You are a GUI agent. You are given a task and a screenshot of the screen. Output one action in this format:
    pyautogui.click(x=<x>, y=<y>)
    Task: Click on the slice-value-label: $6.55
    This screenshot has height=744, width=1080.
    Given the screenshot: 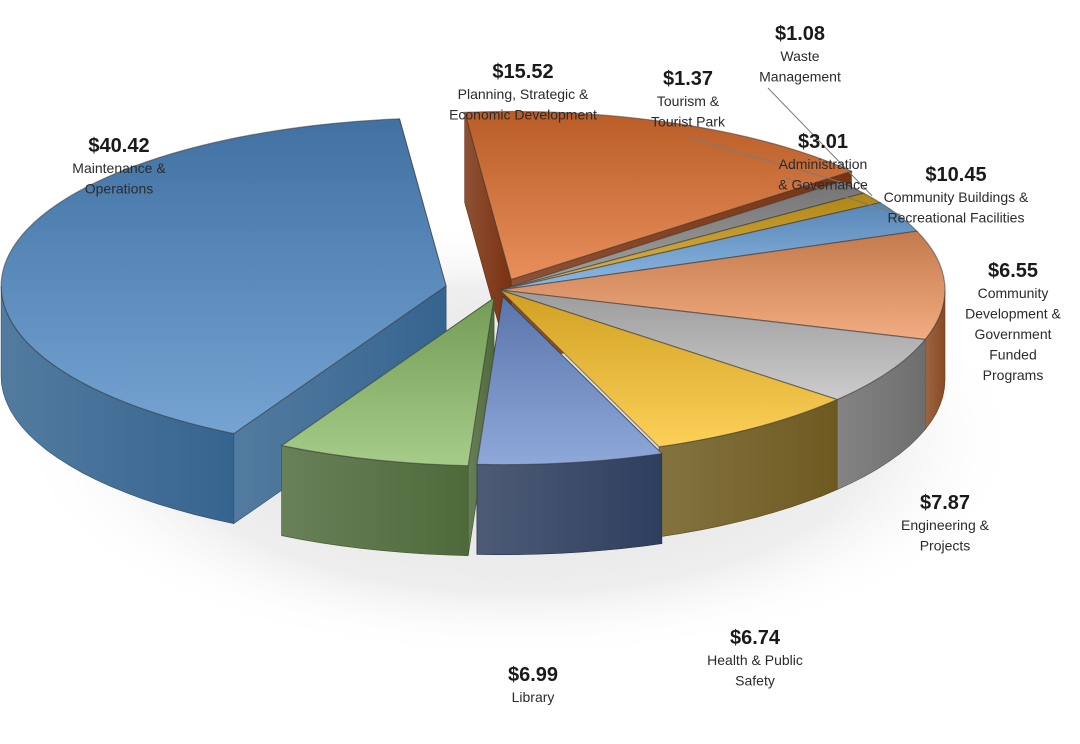 What is the action you would take?
    pyautogui.click(x=1013, y=271)
    